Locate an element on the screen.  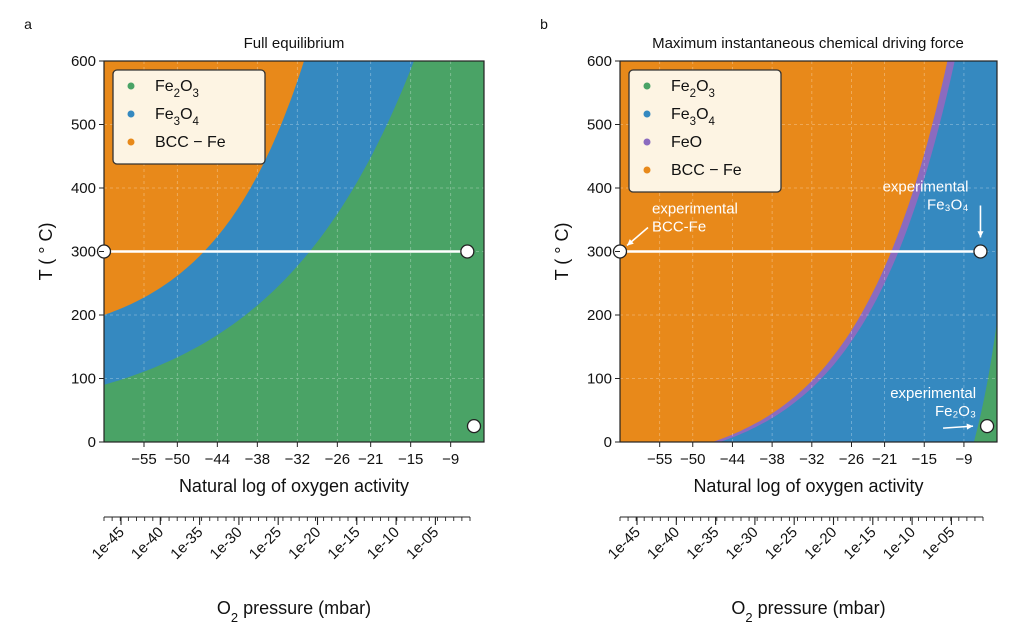
legend-entry-2: BCC − Fe is located at coordinates (190, 142).